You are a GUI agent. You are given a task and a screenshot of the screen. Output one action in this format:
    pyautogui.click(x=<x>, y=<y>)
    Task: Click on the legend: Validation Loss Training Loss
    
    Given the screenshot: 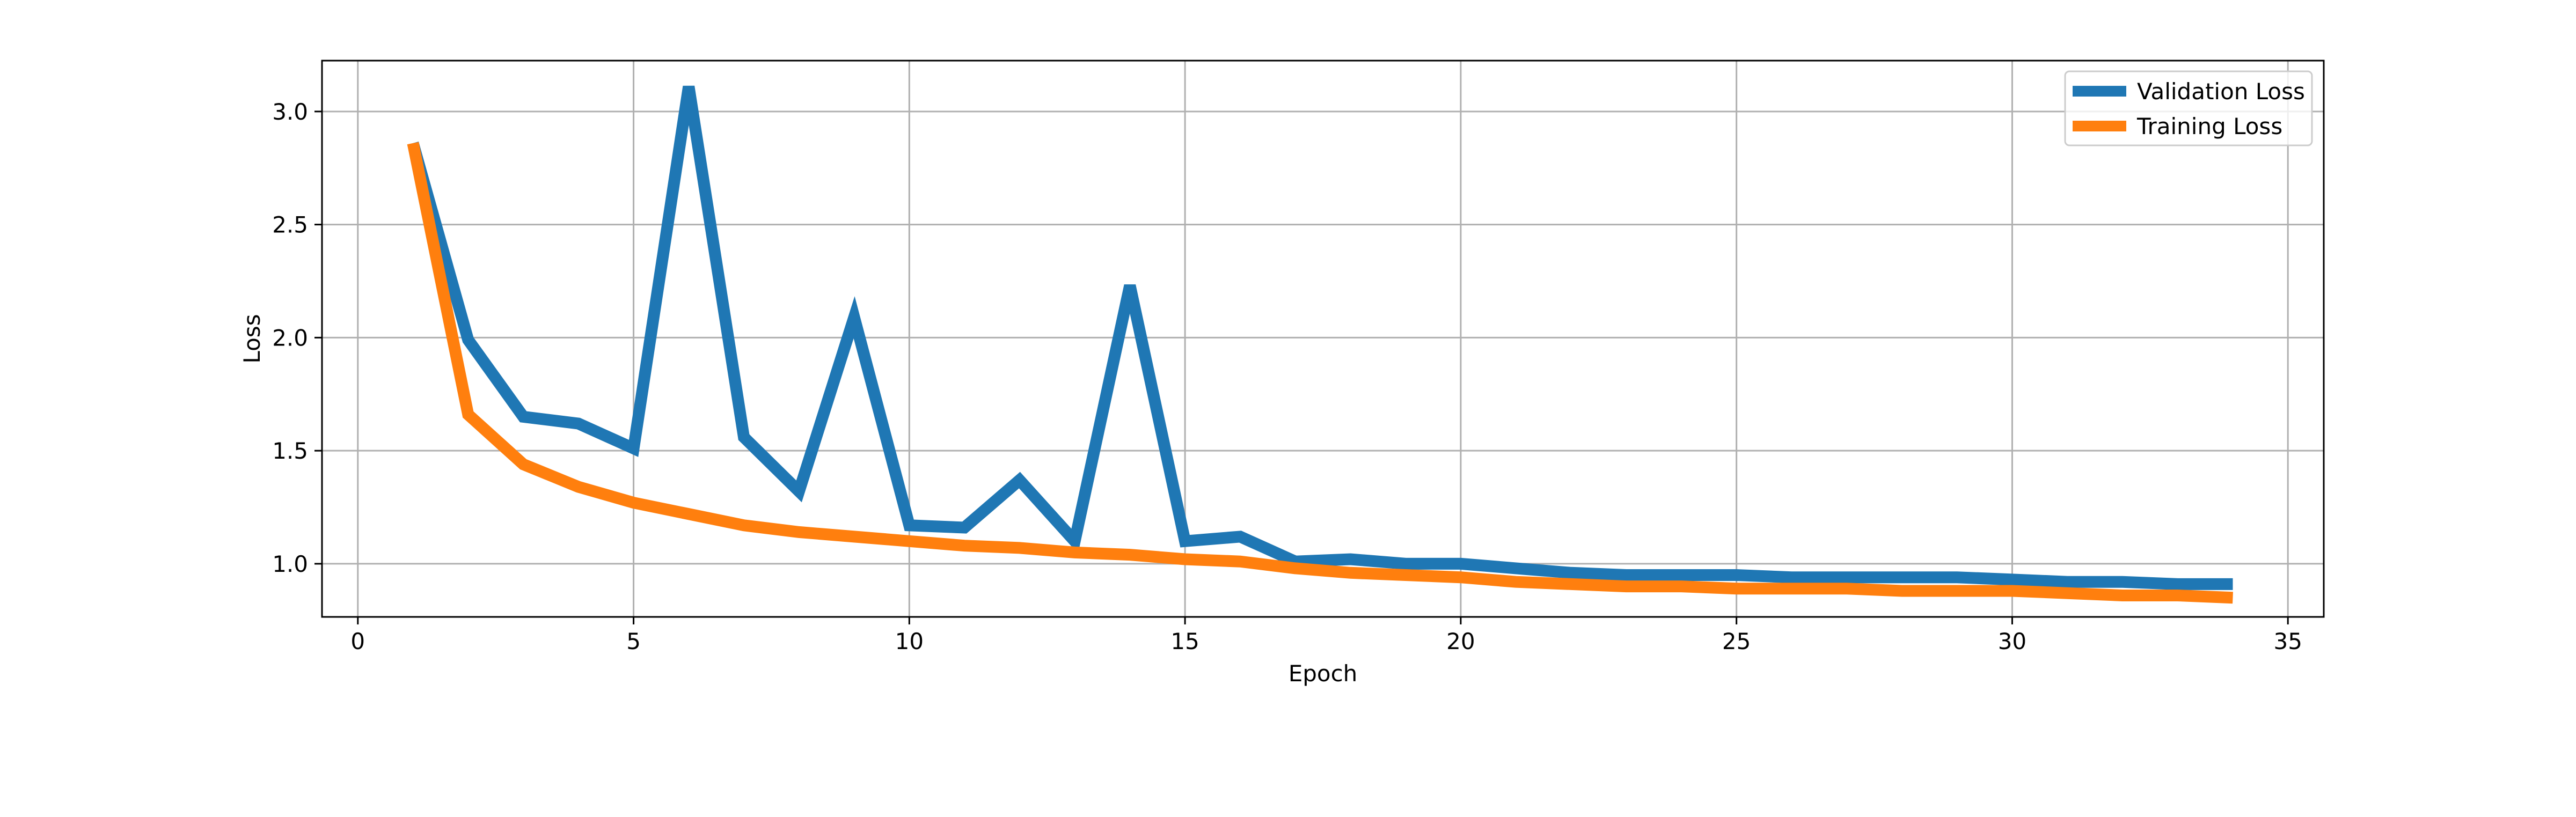 What is the action you would take?
    pyautogui.click(x=2188, y=108)
    